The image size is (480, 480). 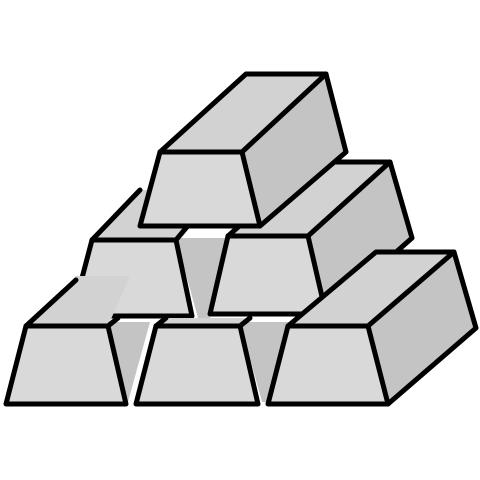 What do you see at coordinates (204, 278) in the screenshot?
I see `gap-shade-middle` at bounding box center [204, 278].